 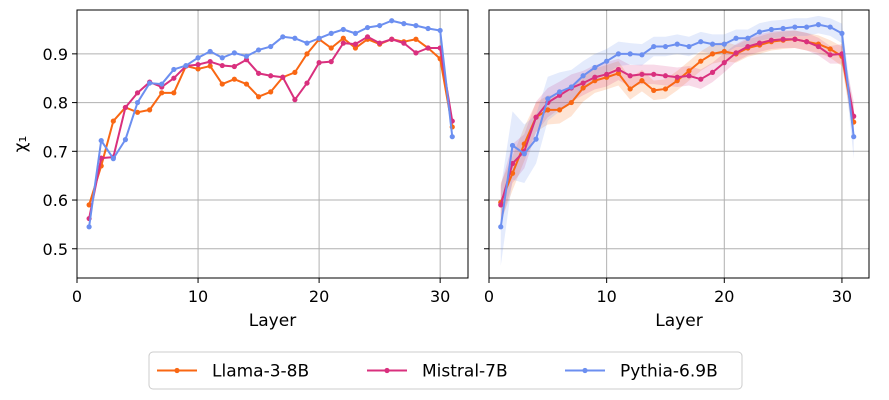 I want to click on legend-label-llama-3-8b: Llama-3-8B, so click(x=260, y=372).